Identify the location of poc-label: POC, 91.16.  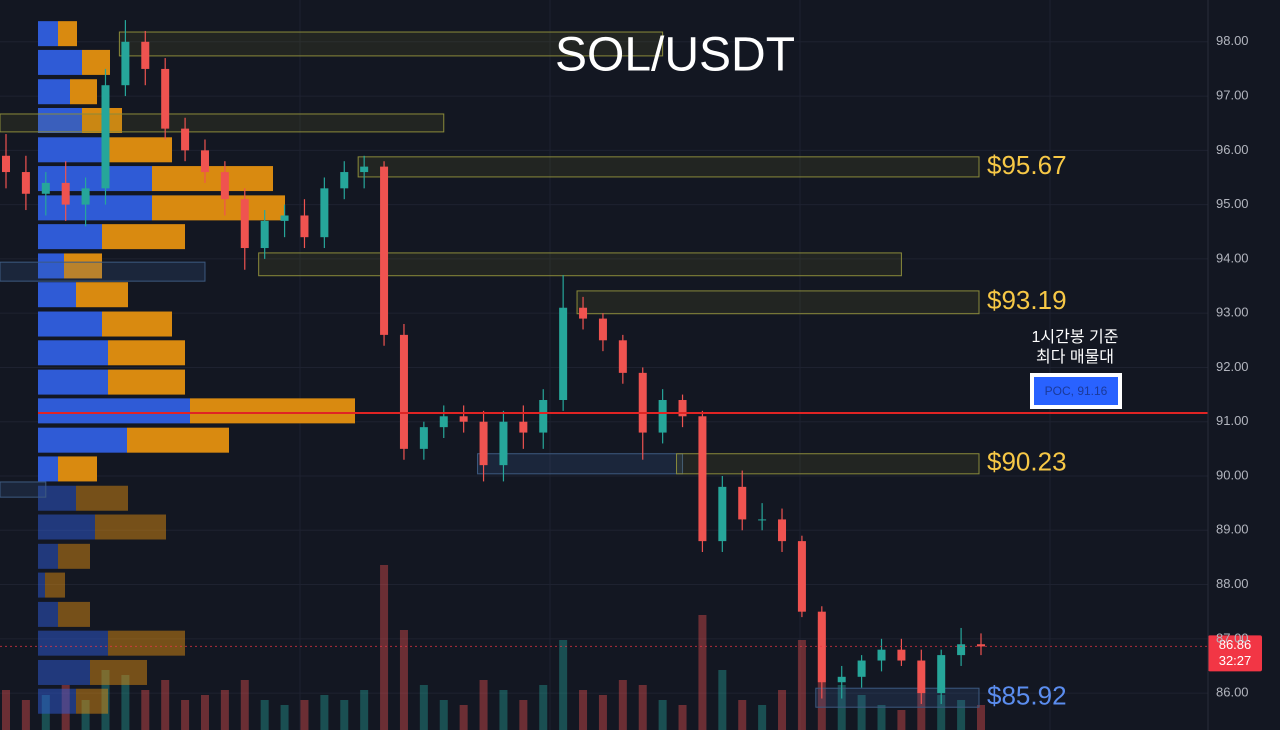
(1076, 391).